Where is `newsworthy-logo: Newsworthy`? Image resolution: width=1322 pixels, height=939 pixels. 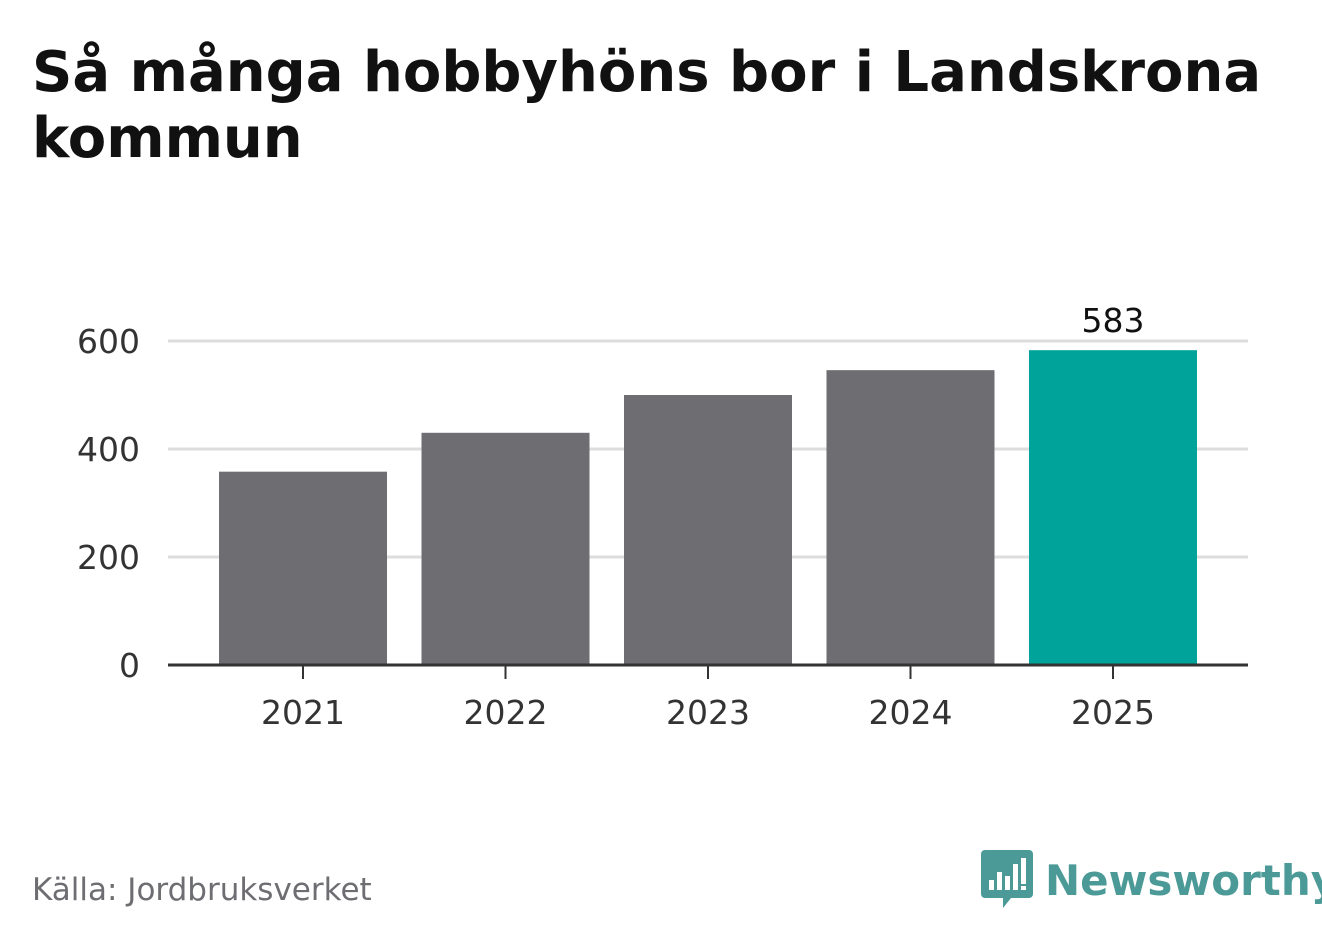
newsworthy-logo: Newsworthy is located at coordinates (1151, 880).